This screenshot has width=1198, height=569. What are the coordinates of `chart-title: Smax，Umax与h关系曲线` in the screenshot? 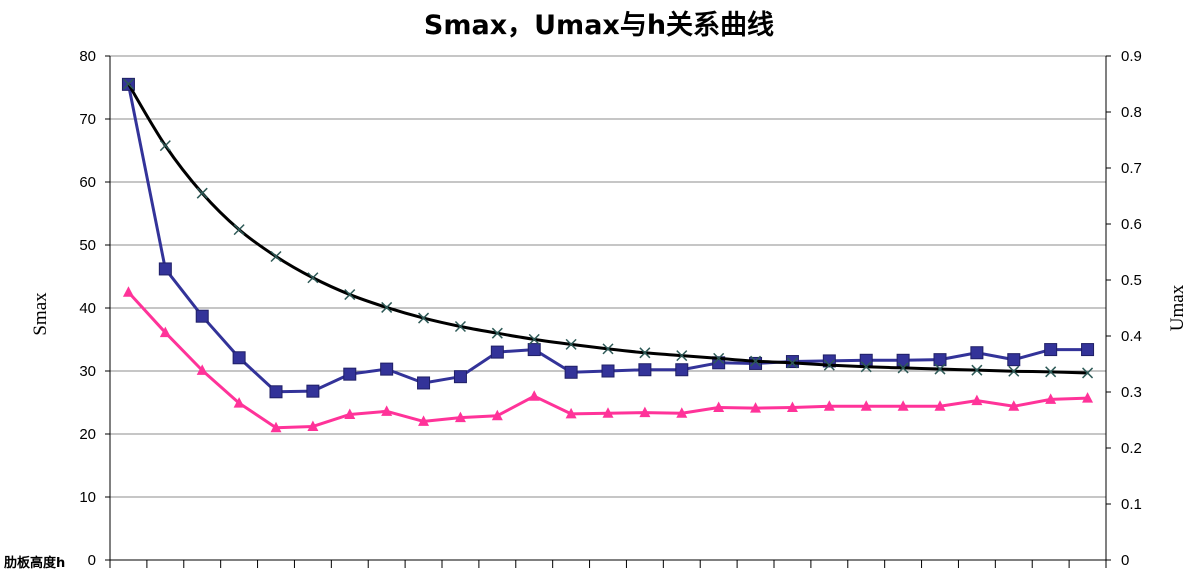 It's located at (599, 25).